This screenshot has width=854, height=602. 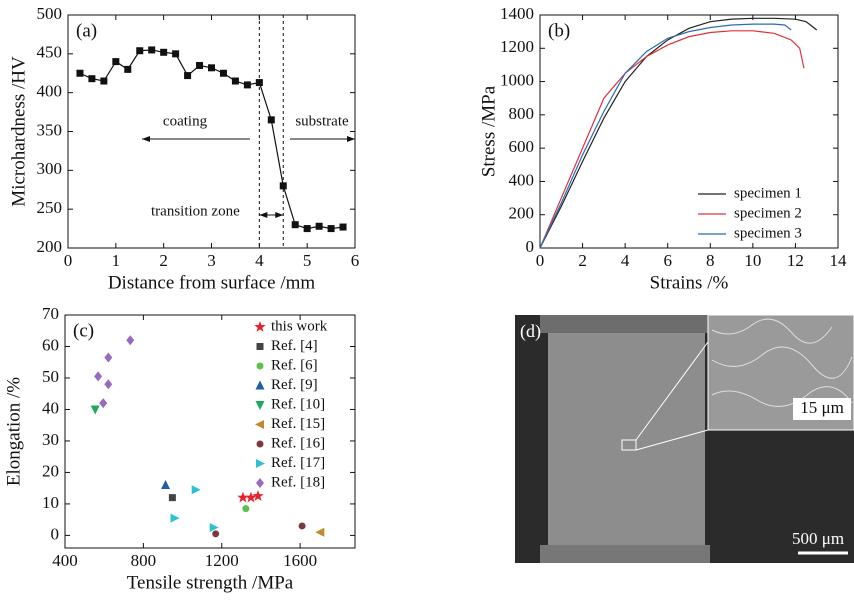 I want to click on x-tick-label: 5, so click(x=307, y=260).